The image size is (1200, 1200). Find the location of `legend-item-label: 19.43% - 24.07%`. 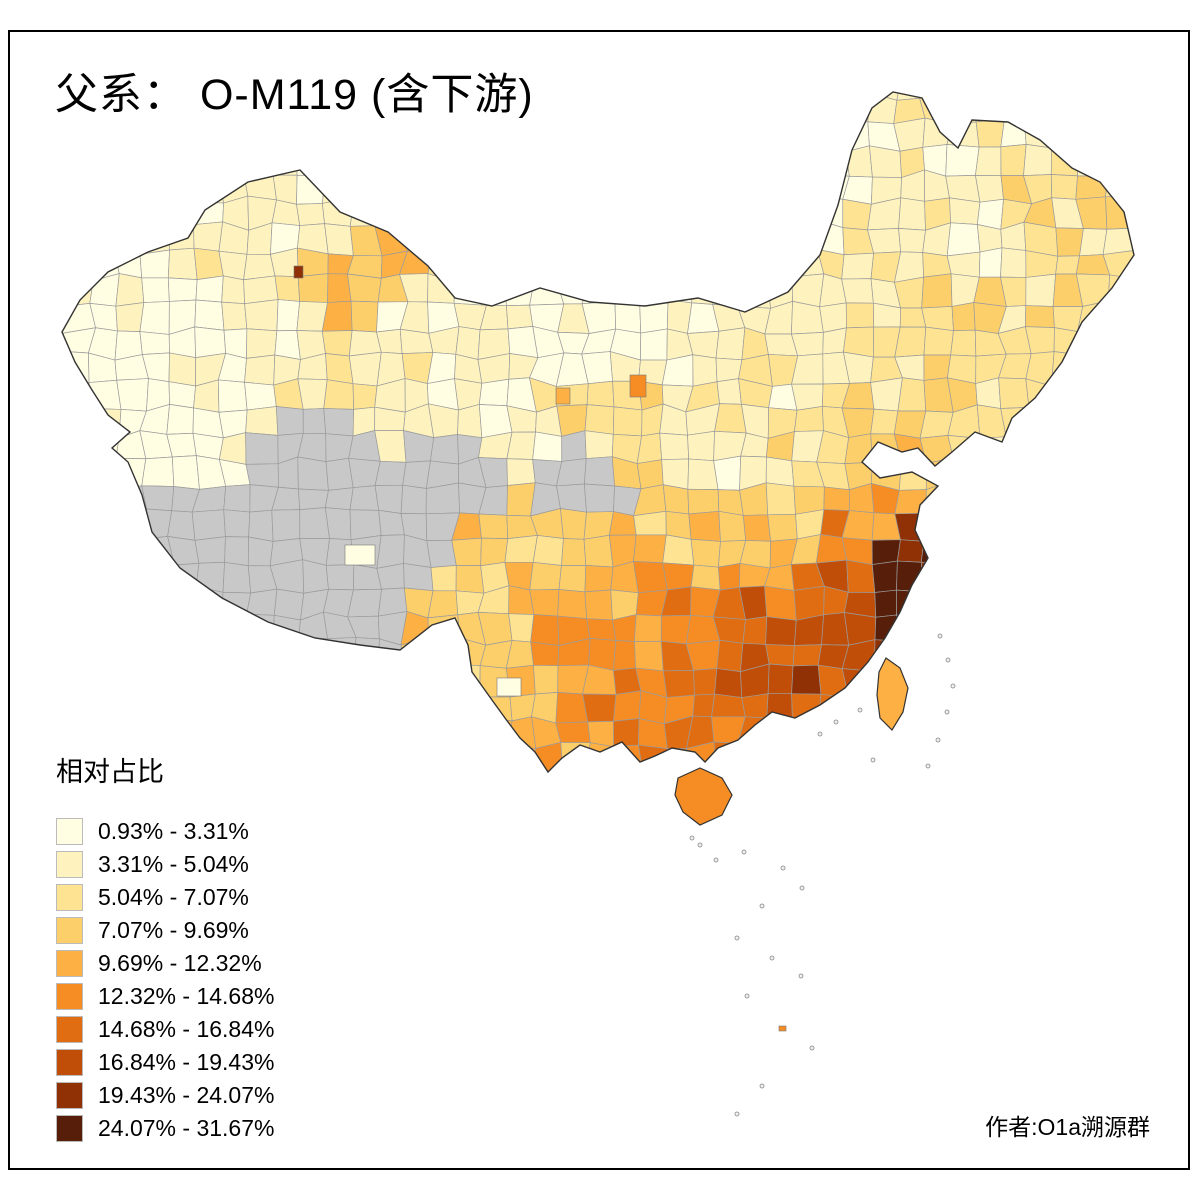

legend-item-label: 19.43% - 24.07% is located at coordinates (186, 1095).